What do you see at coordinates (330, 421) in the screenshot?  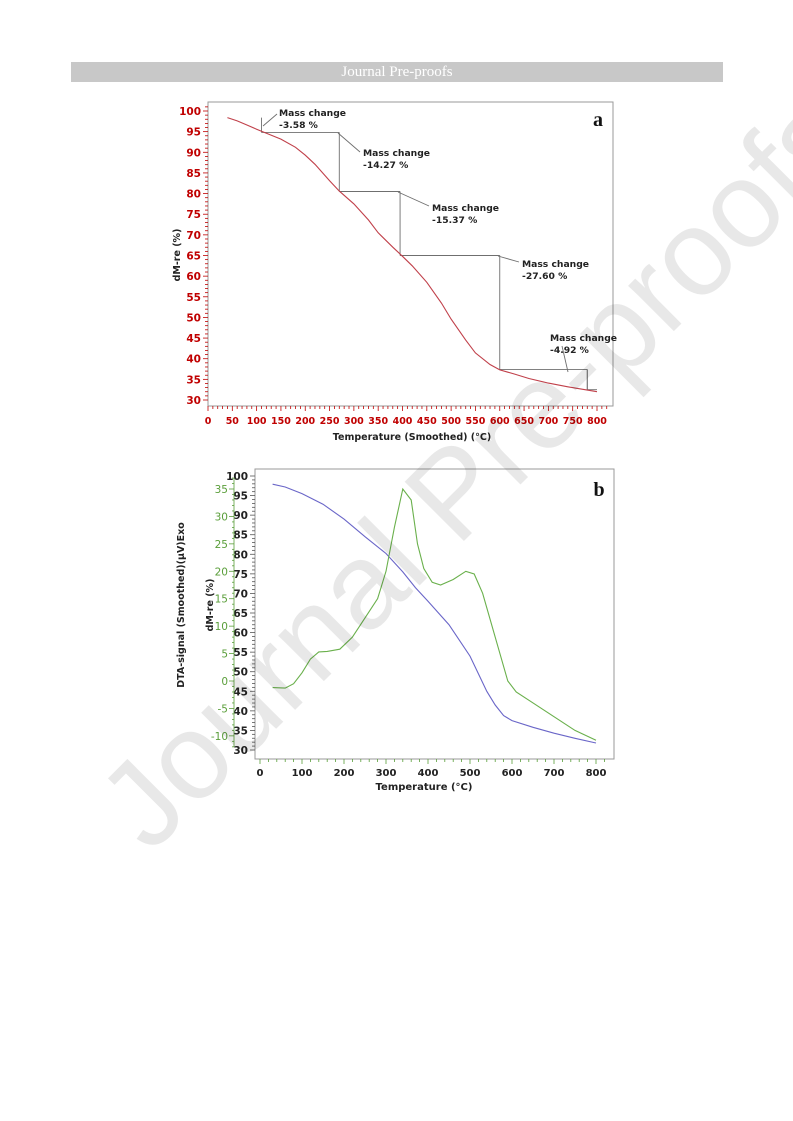 I see `x-tick-label: 250` at bounding box center [330, 421].